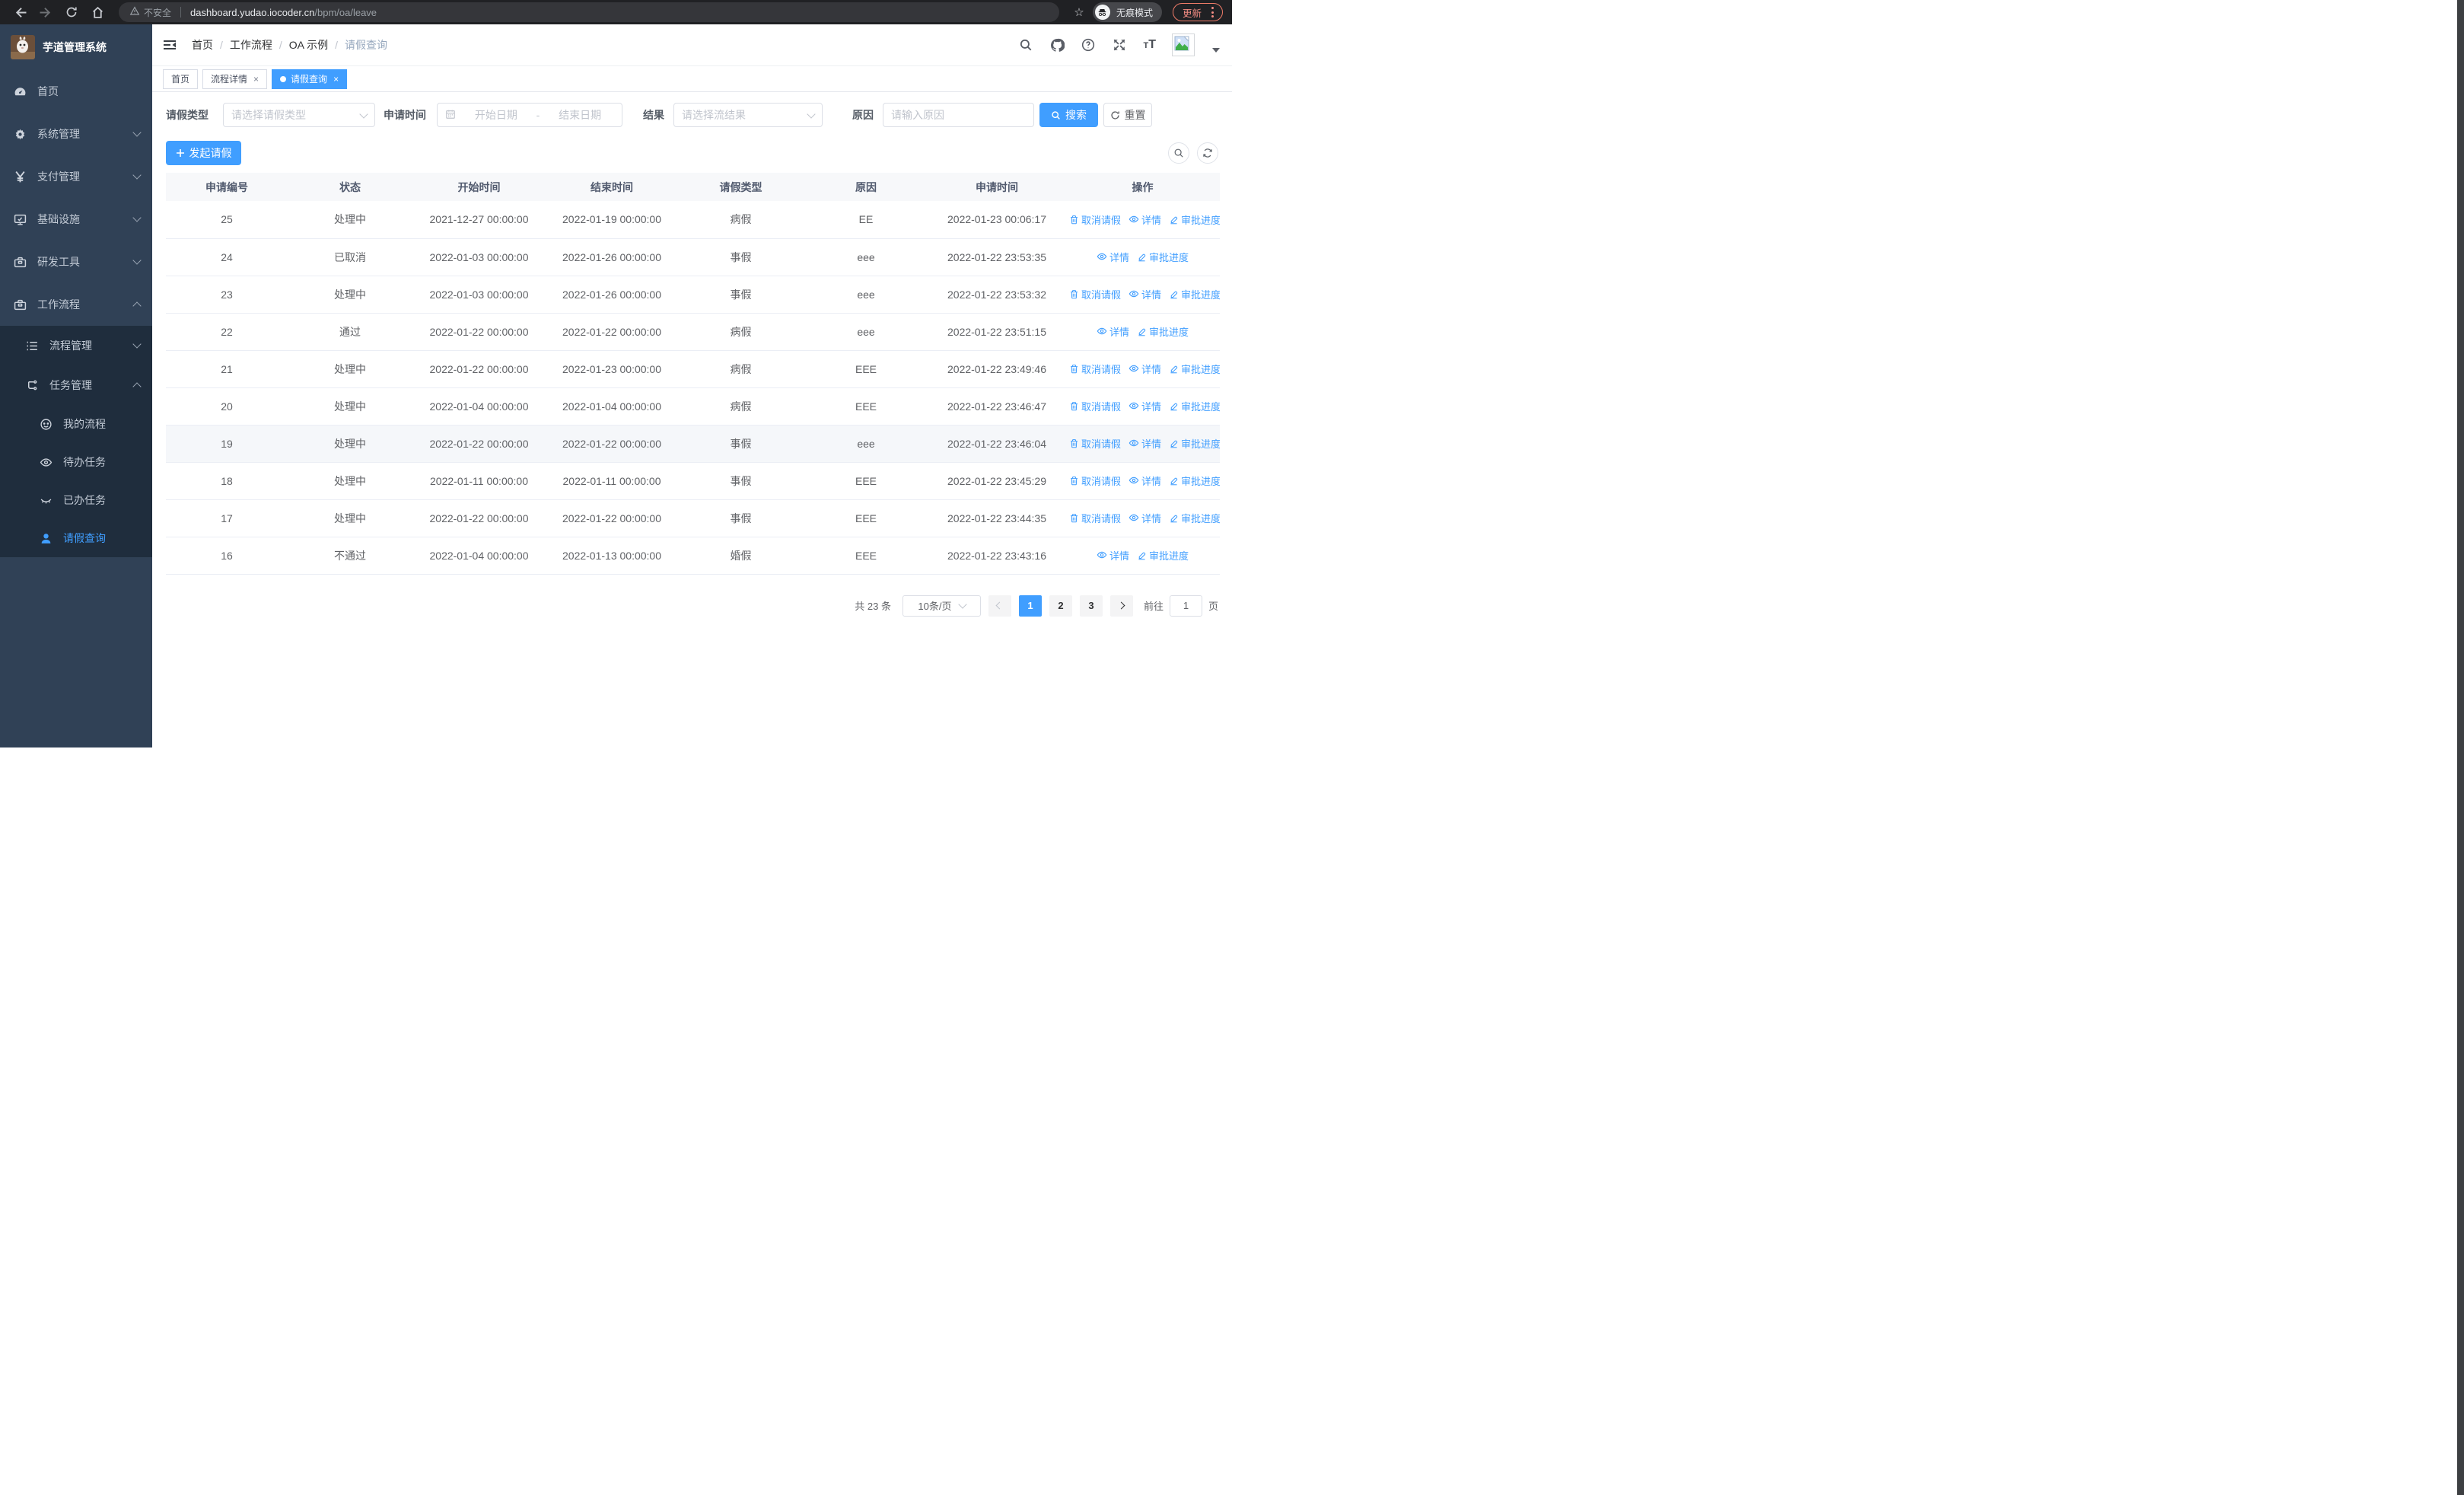 The width and height of the screenshot is (2464, 1495). Describe the element at coordinates (1068, 115) in the screenshot. I see `search-button: 搜索` at that location.